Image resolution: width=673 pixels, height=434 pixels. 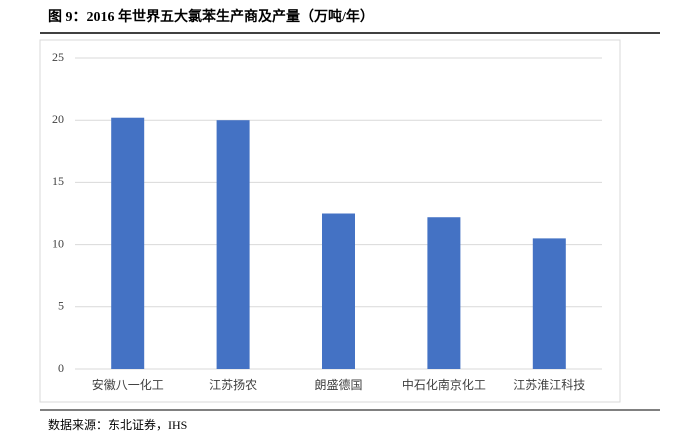 What do you see at coordinates (128, 384) in the screenshot?
I see `x-tick-label: 安徽八一化工` at bounding box center [128, 384].